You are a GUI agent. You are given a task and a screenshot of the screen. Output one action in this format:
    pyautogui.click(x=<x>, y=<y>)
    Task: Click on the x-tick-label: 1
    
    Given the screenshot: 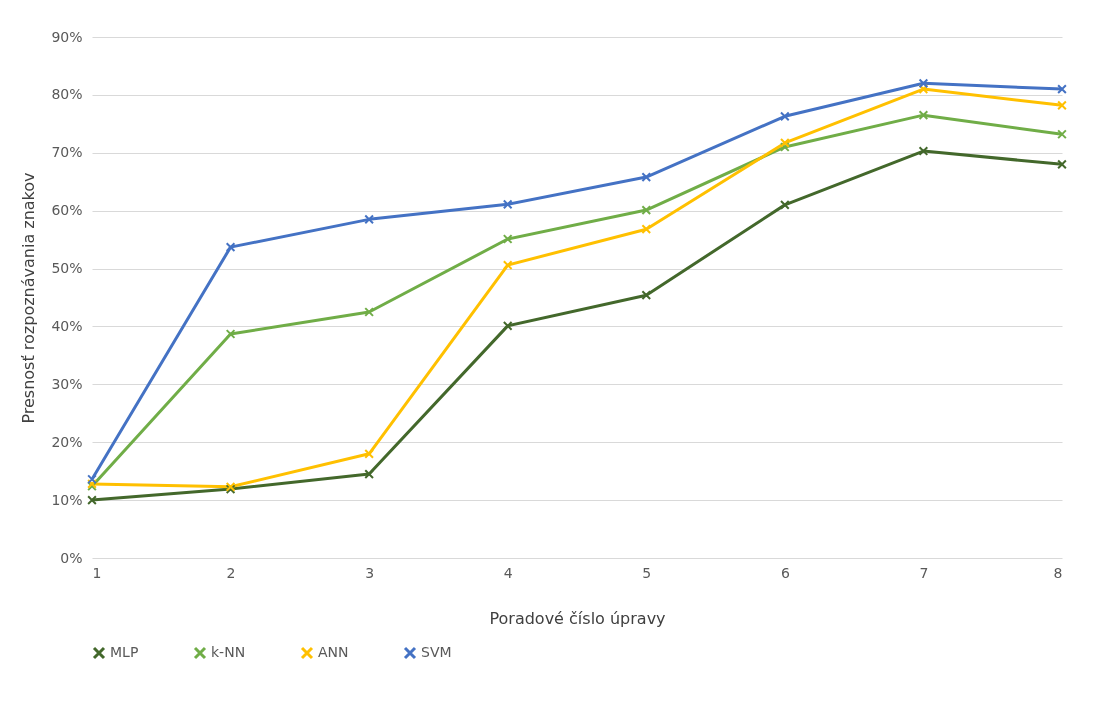 What is the action you would take?
    pyautogui.click(x=97, y=572)
    